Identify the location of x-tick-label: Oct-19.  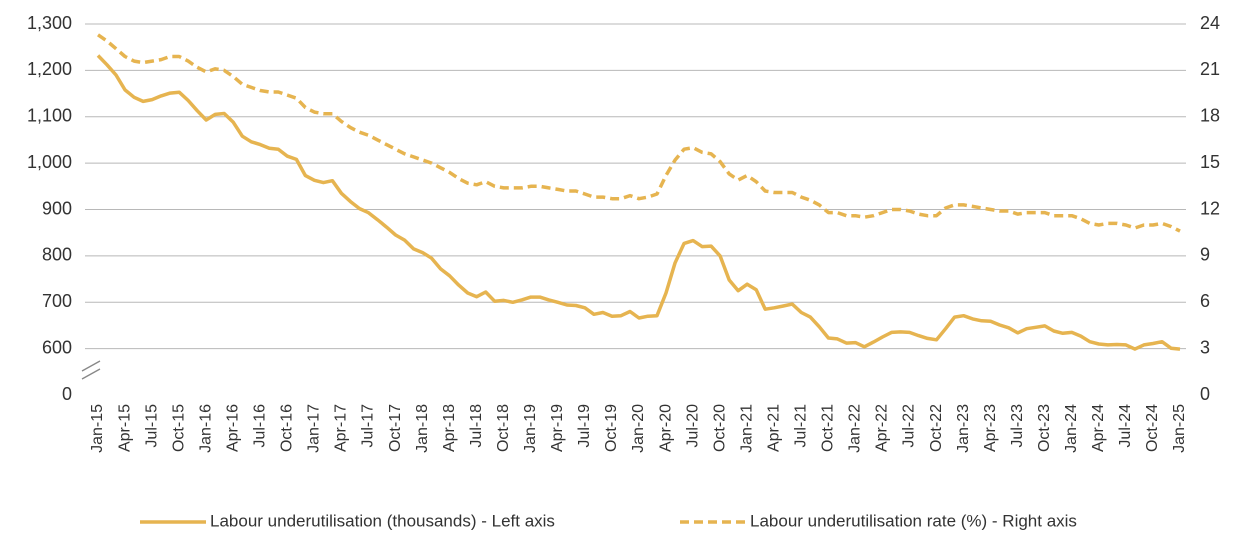
(611, 428).